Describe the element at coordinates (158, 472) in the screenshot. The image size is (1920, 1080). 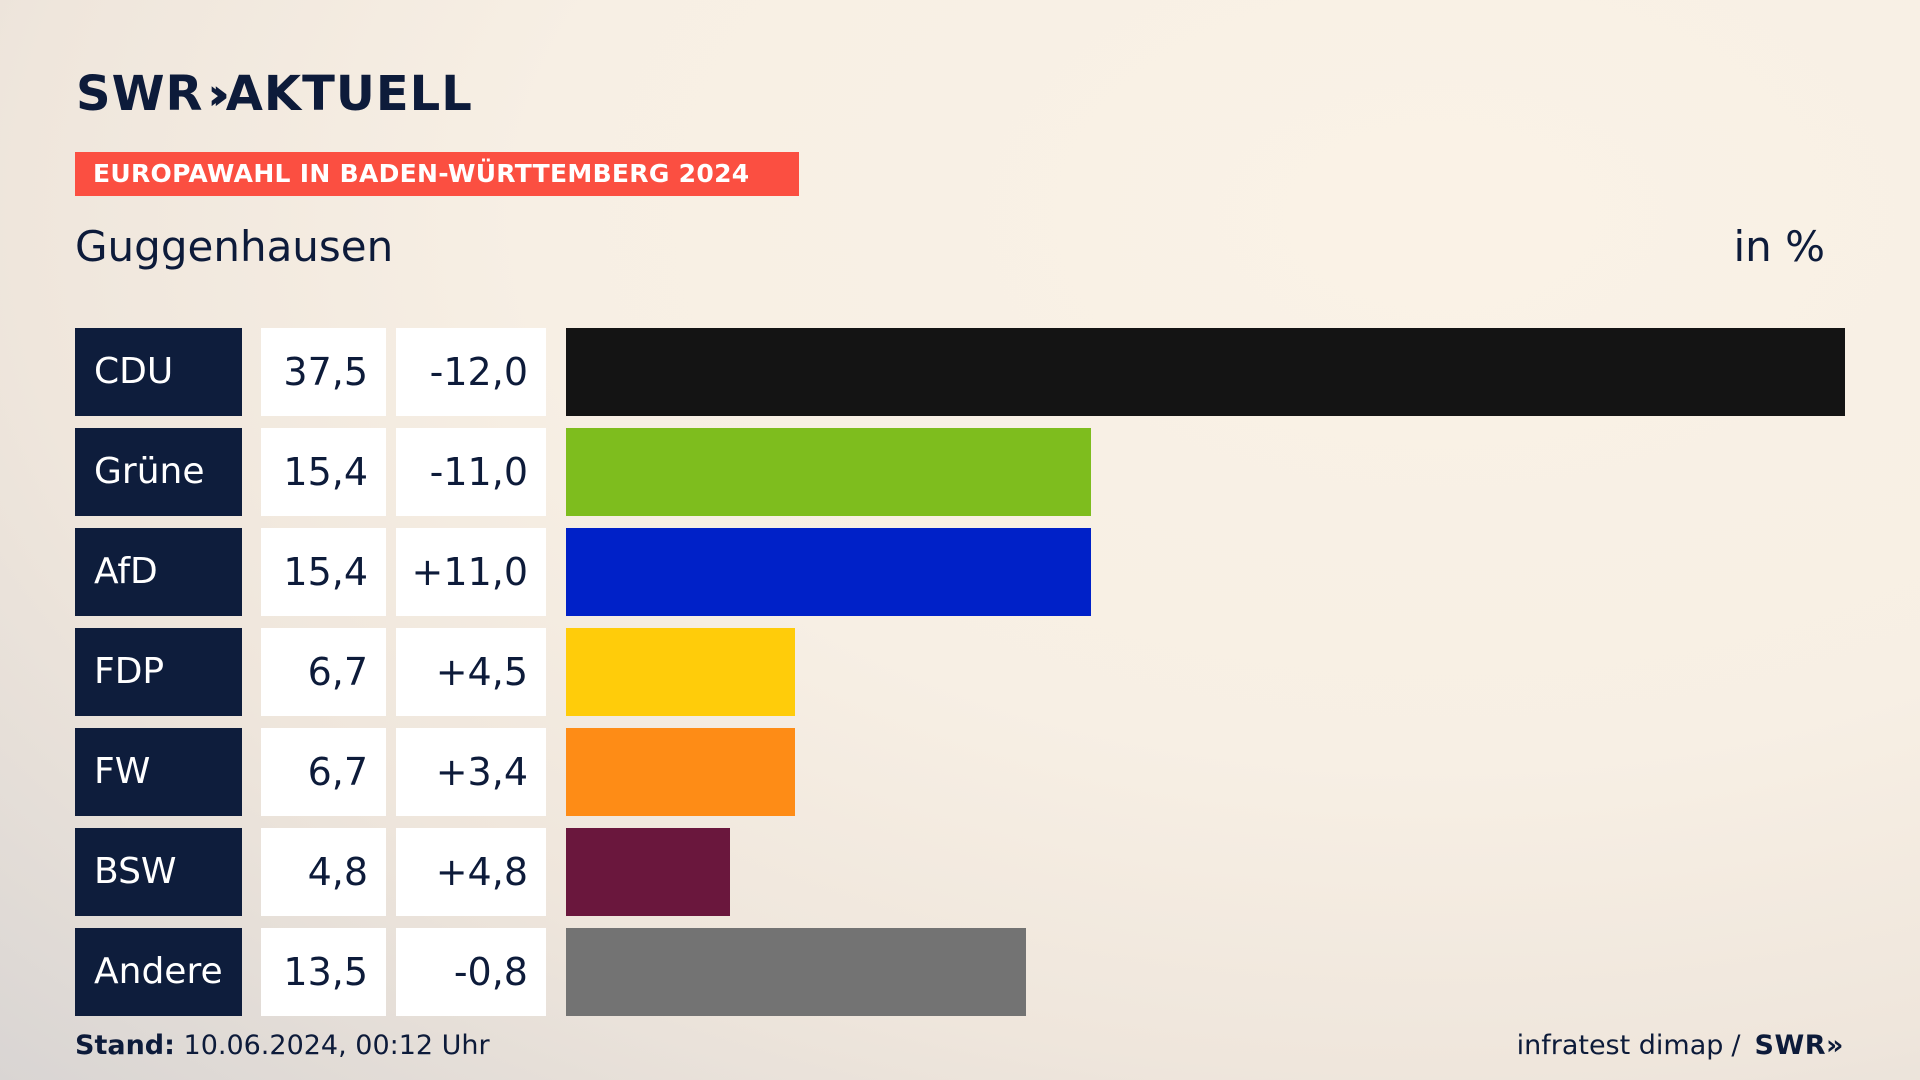
I see `party-label: Grüne` at that location.